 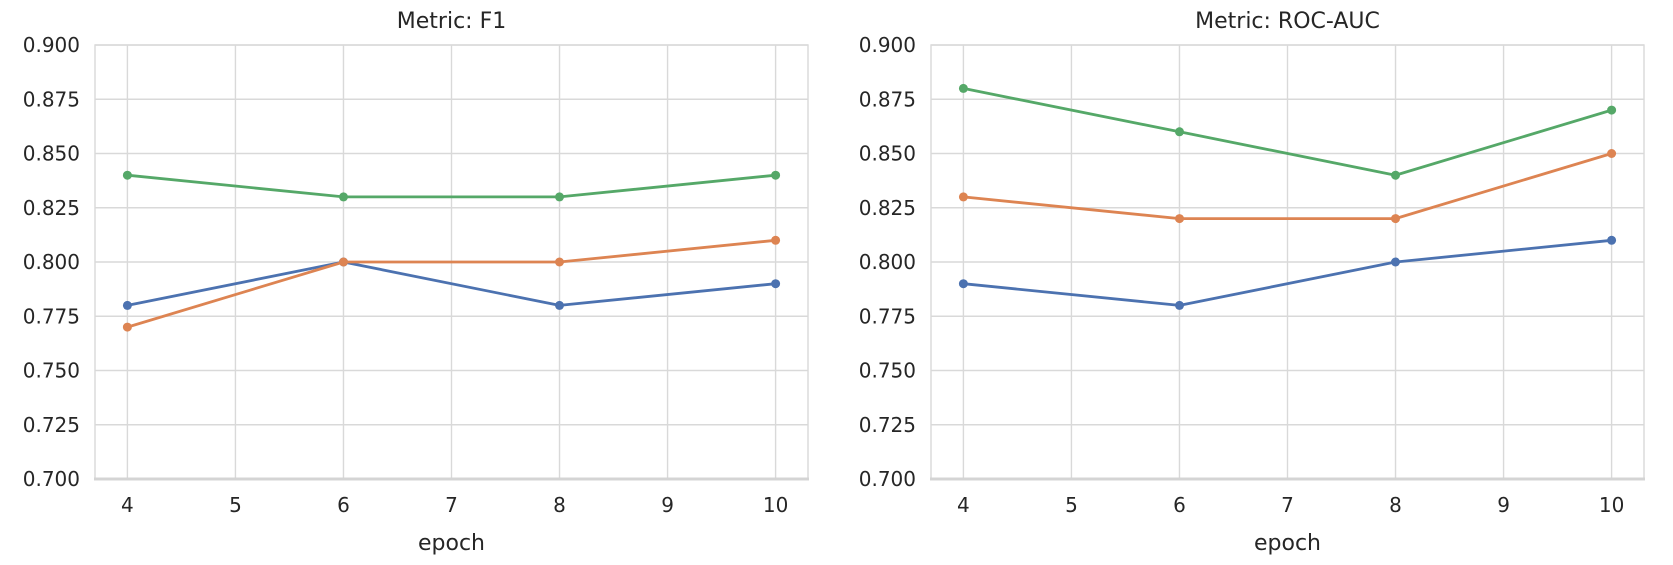 What do you see at coordinates (451, 21) in the screenshot?
I see `chart-title: Metric: F1` at bounding box center [451, 21].